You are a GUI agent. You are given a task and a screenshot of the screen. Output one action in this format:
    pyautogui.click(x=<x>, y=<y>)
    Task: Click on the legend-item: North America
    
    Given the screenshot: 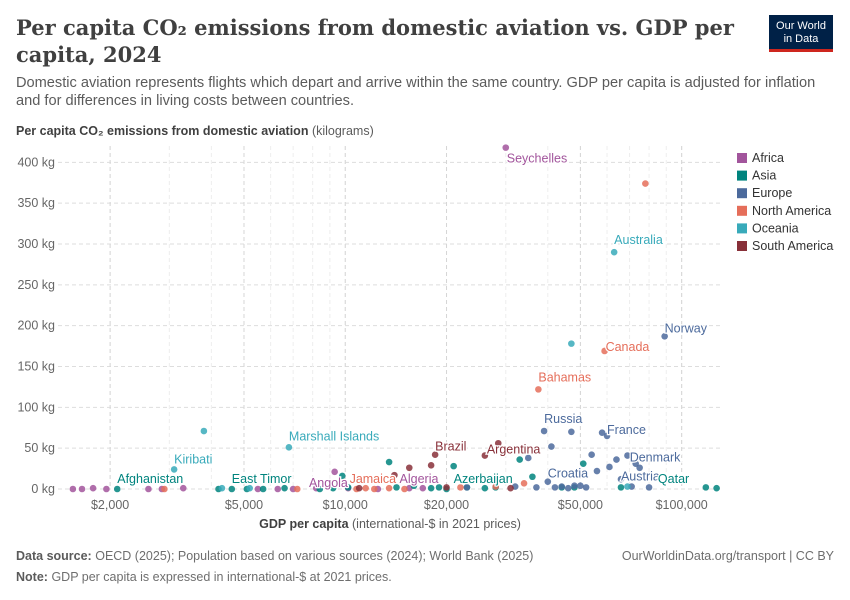 What is the action you would take?
    pyautogui.click(x=791, y=211)
    